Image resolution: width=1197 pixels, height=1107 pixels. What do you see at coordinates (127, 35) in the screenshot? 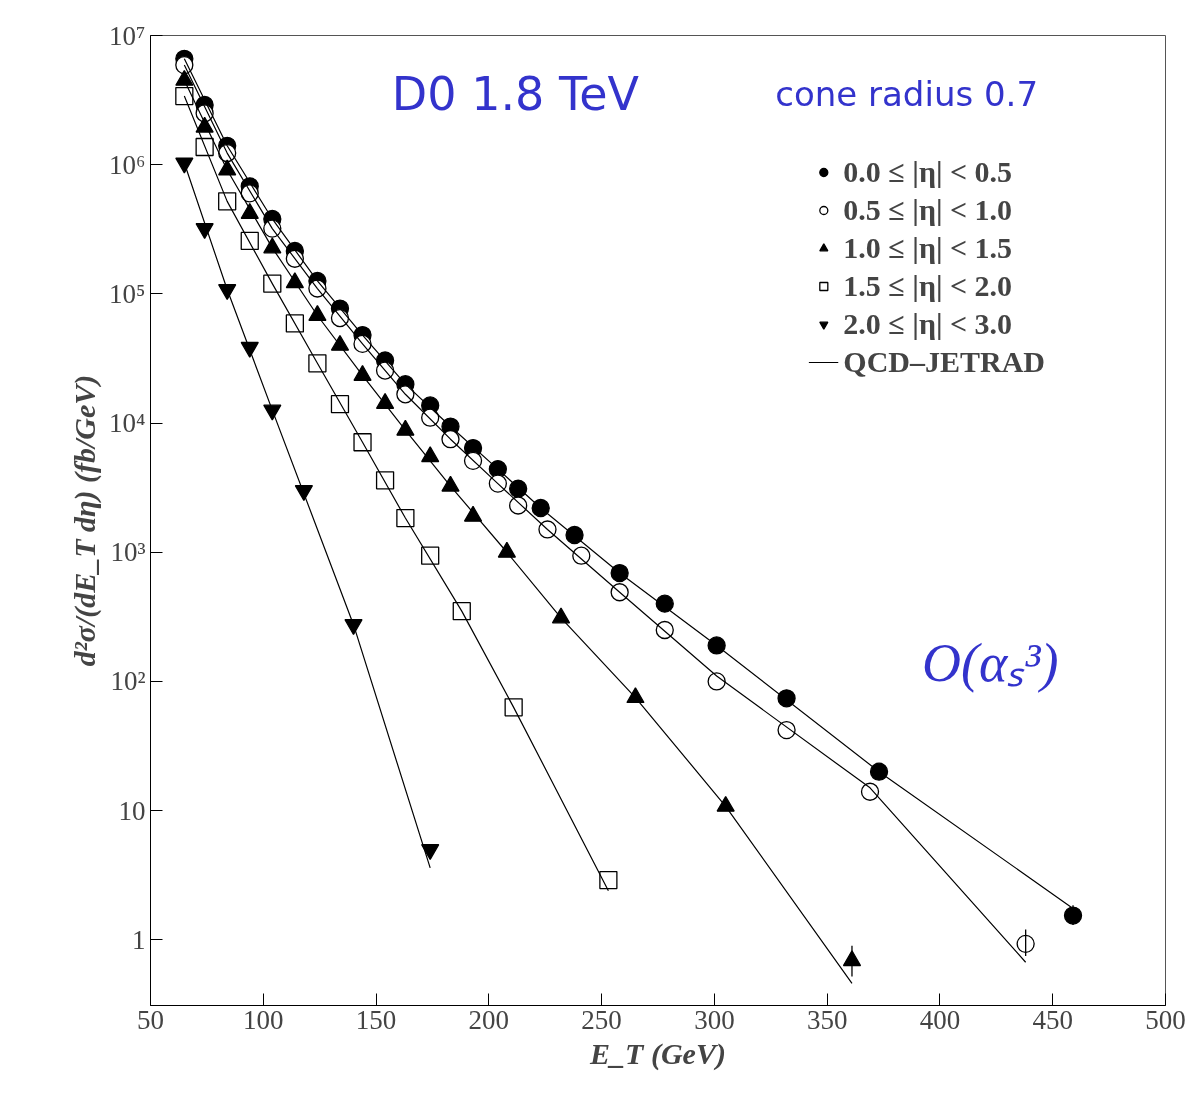
I see `y-tick-label: 10⁷` at bounding box center [127, 35].